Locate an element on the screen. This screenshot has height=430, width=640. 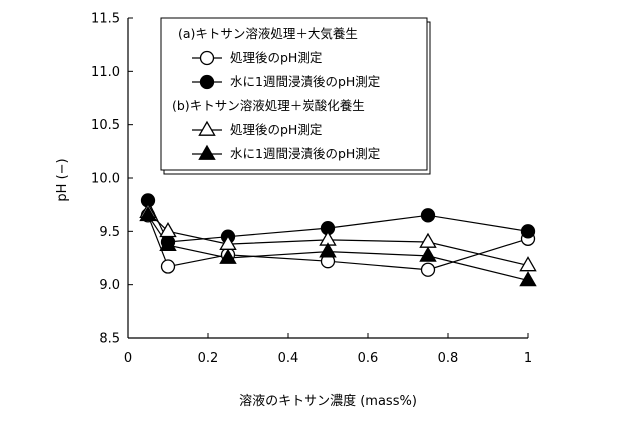
x-tick-label: 0.8 is located at coordinates (448, 358).